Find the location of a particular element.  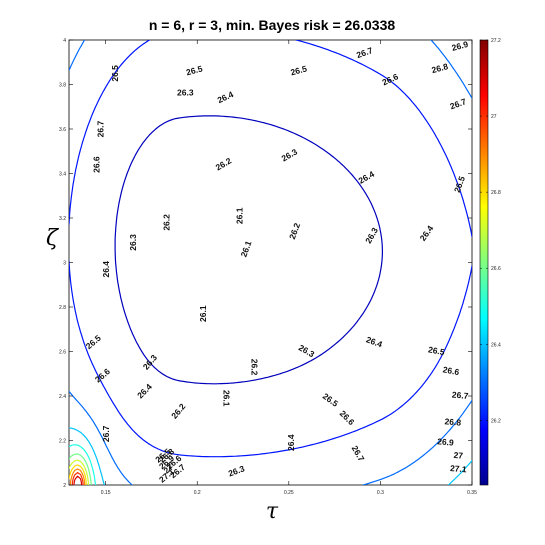

x-axis-label: τ is located at coordinates (272, 511).